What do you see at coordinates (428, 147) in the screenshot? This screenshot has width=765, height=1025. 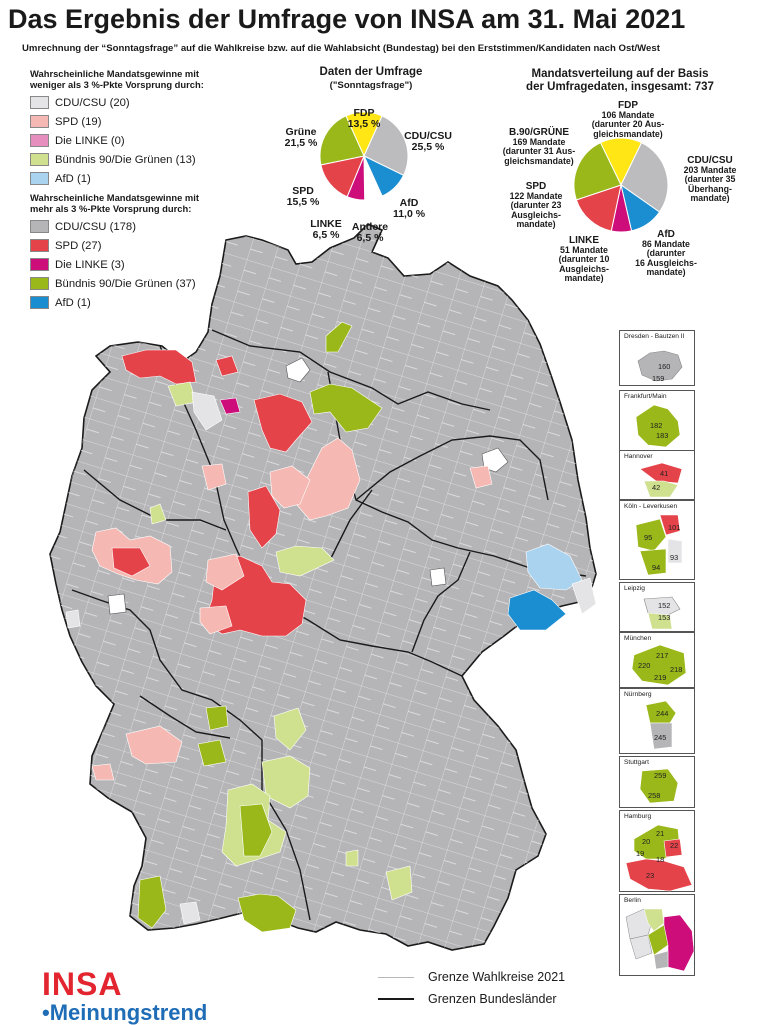 I see `poll-label-cdu-pct: 25,5 %` at bounding box center [428, 147].